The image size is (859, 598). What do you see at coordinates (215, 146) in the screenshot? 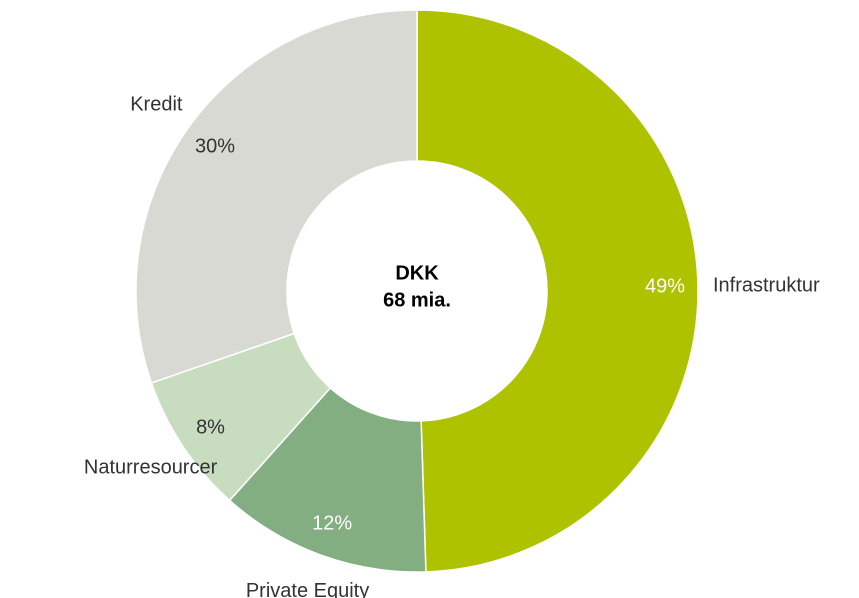
I see `value-label: 30%` at bounding box center [215, 146].